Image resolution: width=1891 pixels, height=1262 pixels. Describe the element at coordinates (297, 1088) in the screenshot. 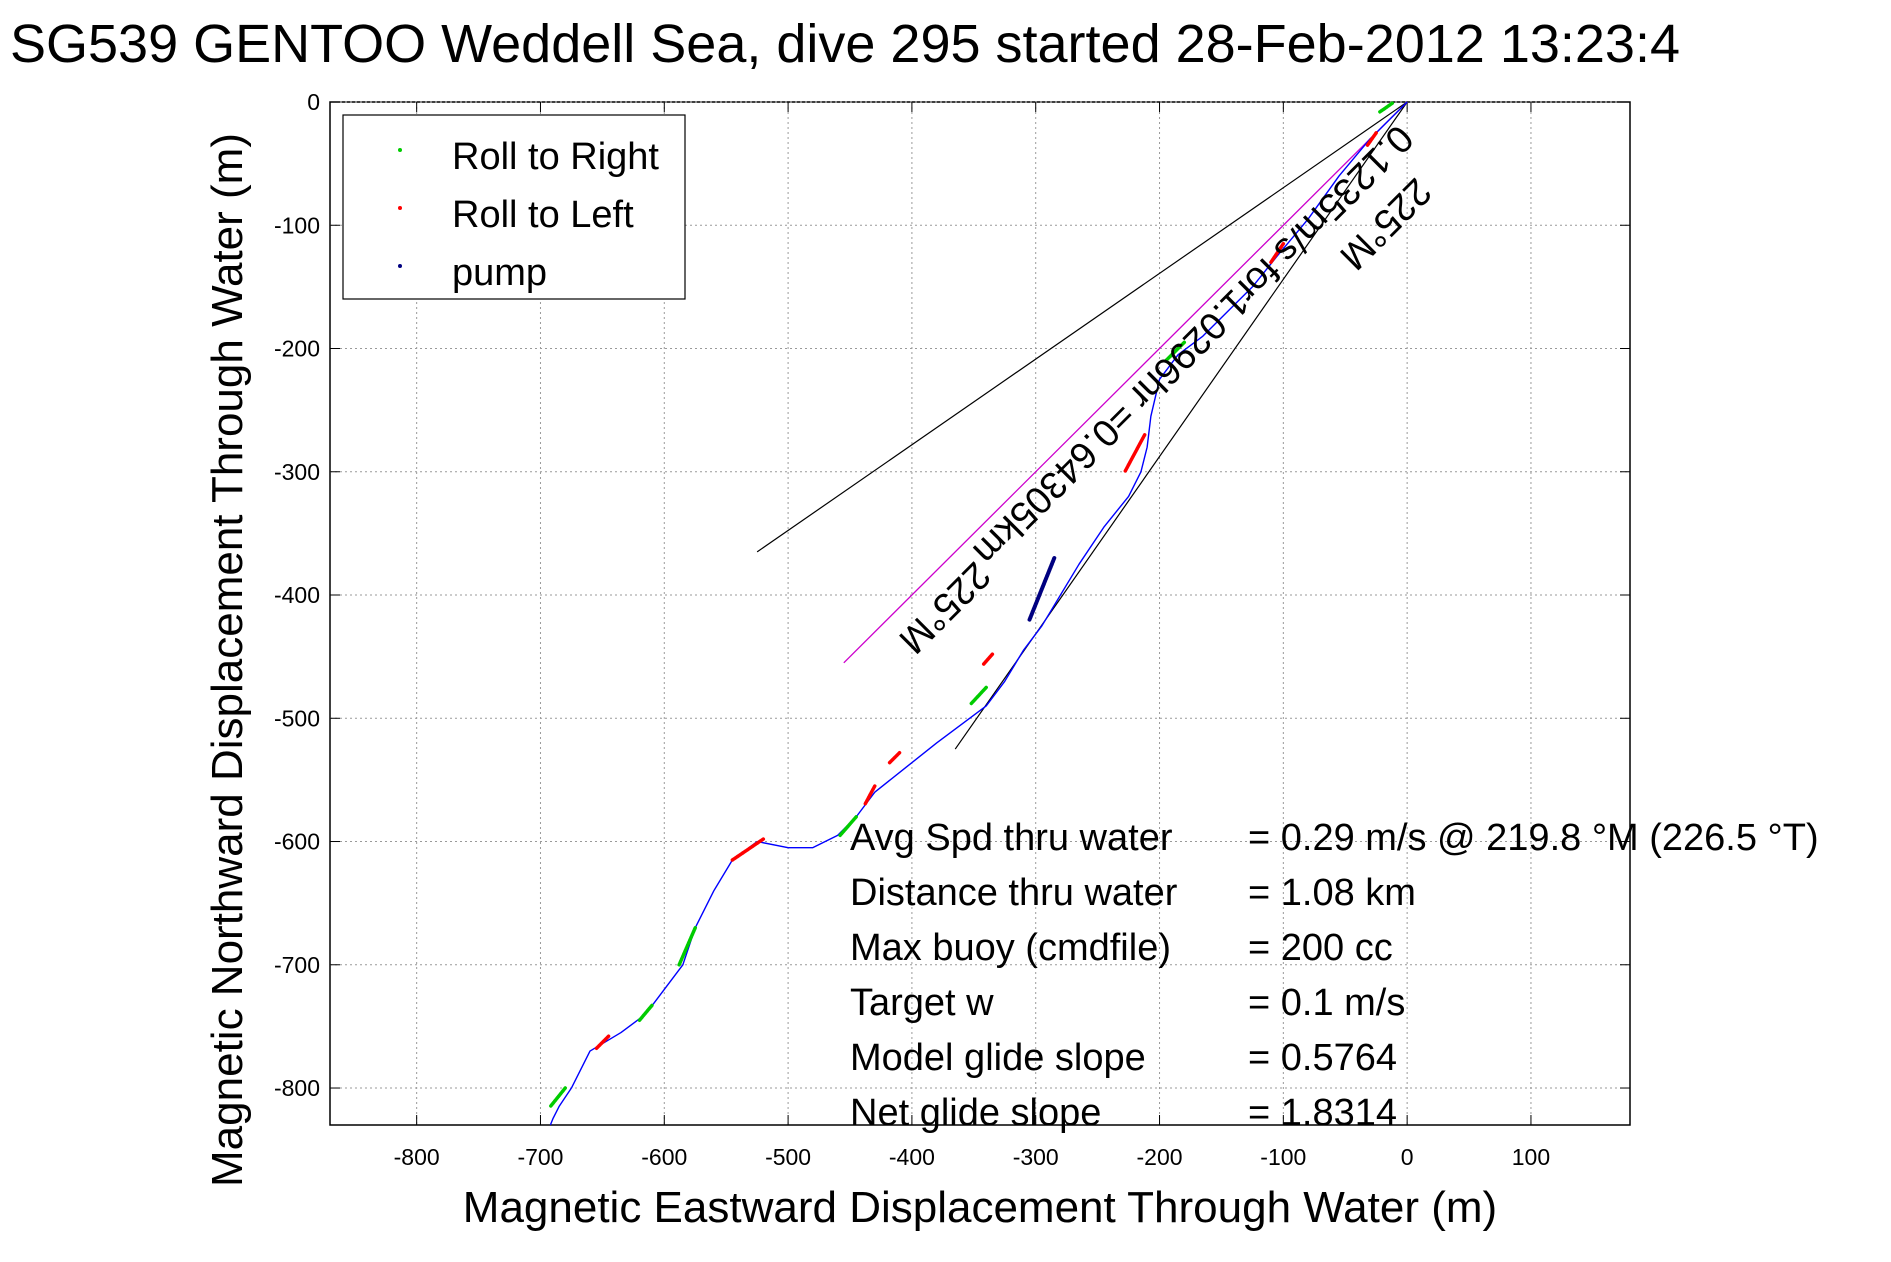

I see `y-tick-label: -800` at that location.